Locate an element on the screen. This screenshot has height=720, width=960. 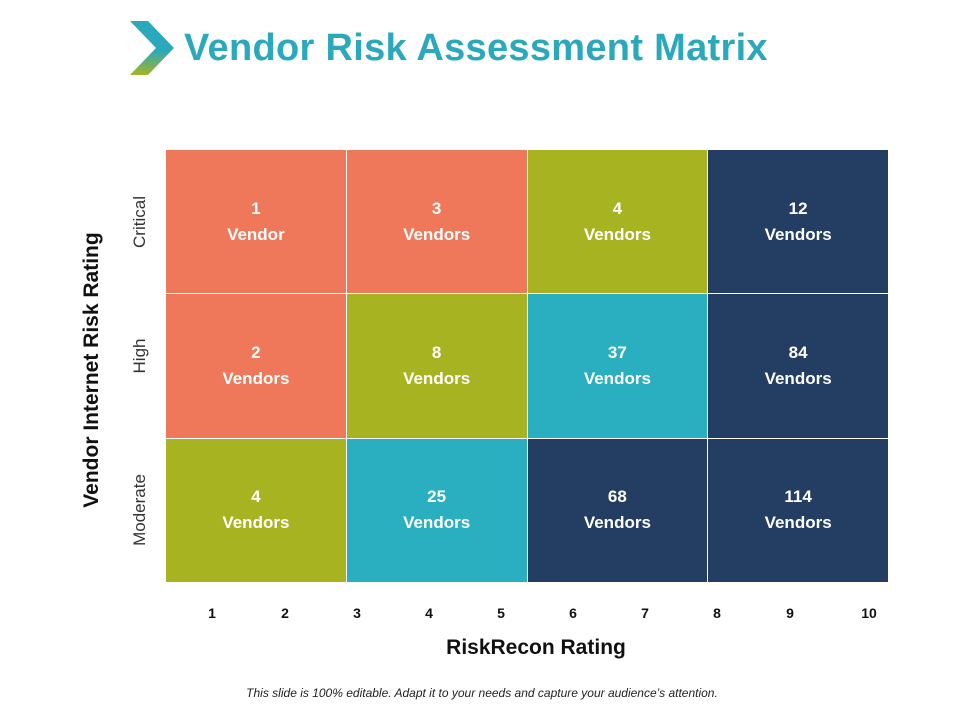
vendor-count: 8 is located at coordinates (436, 352).